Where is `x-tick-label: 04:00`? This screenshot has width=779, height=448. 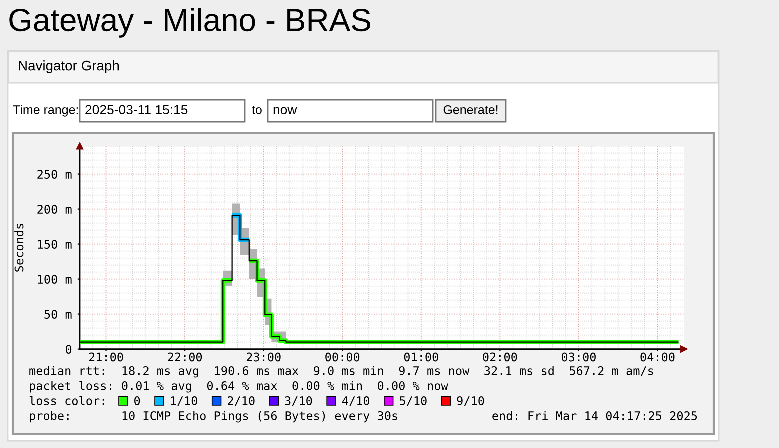
x-tick-label: 04:00 is located at coordinates (657, 357).